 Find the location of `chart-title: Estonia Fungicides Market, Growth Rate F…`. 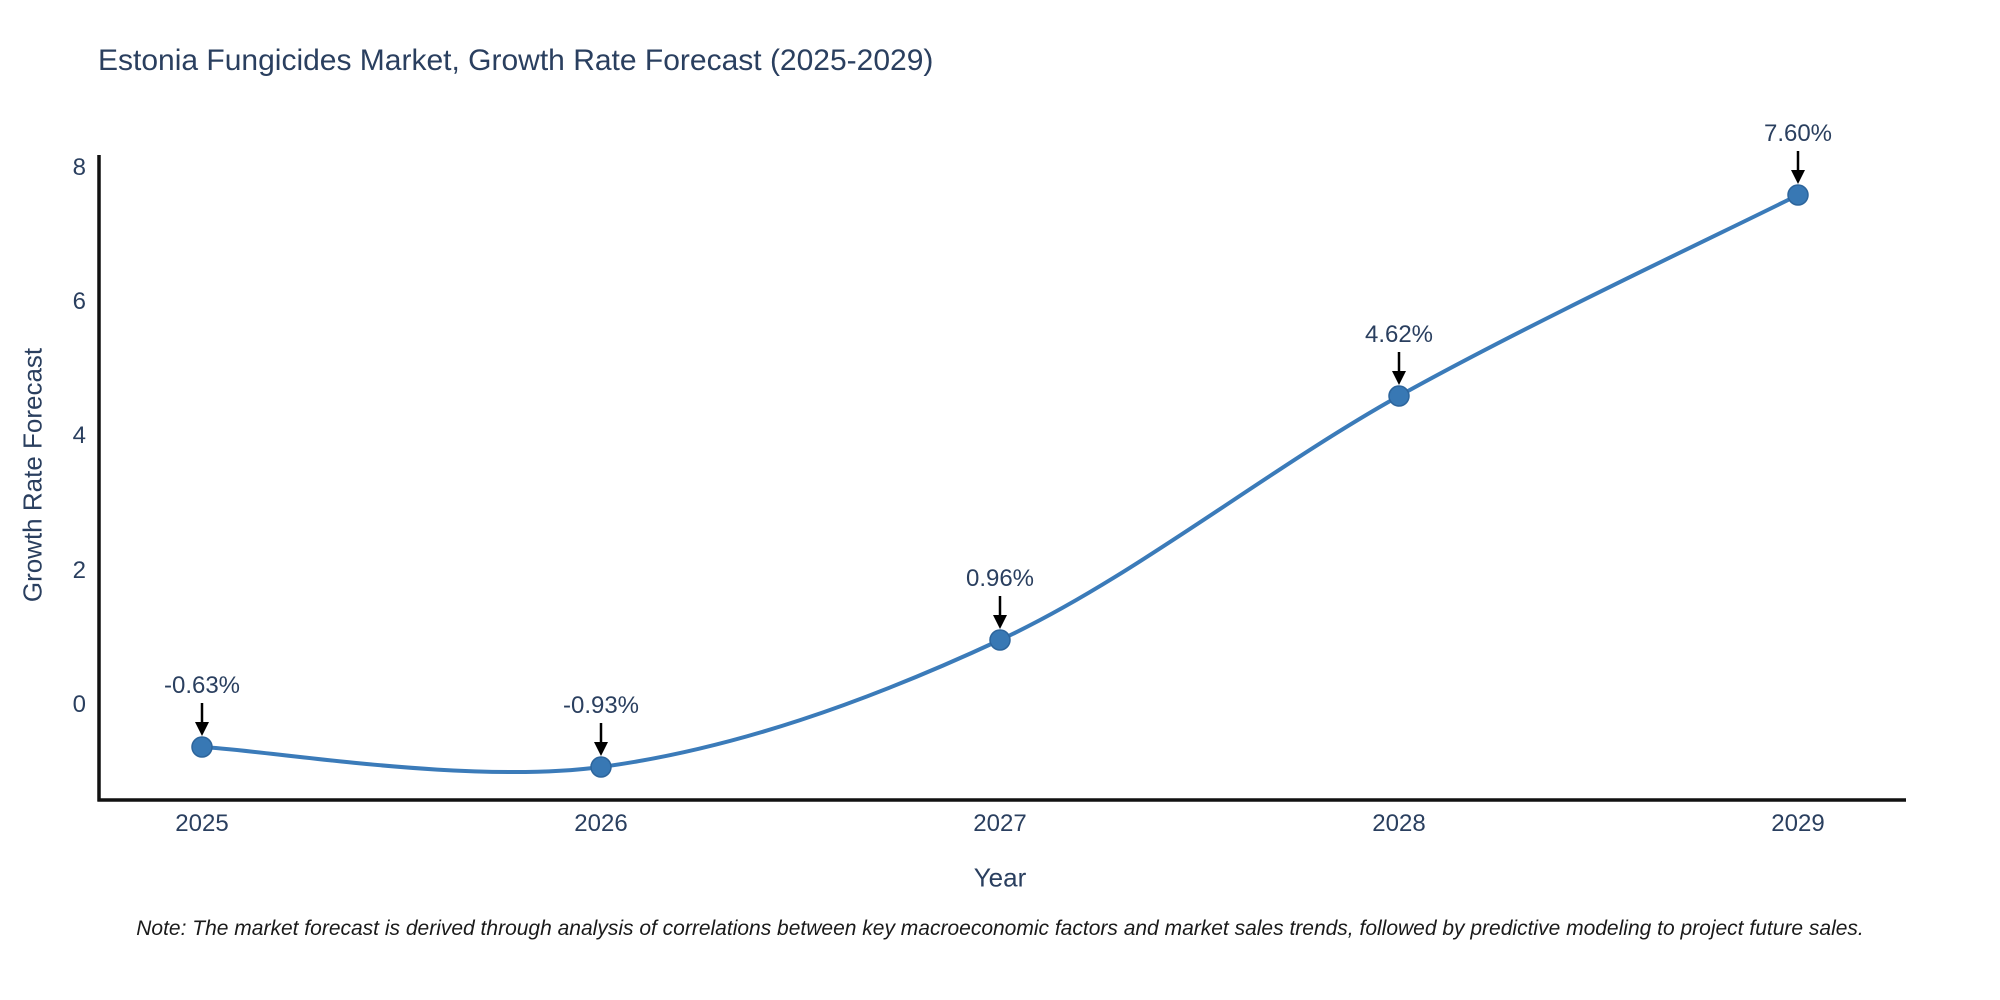

chart-title: Estonia Fungicides Market, Growth Rate F… is located at coordinates (516, 60).